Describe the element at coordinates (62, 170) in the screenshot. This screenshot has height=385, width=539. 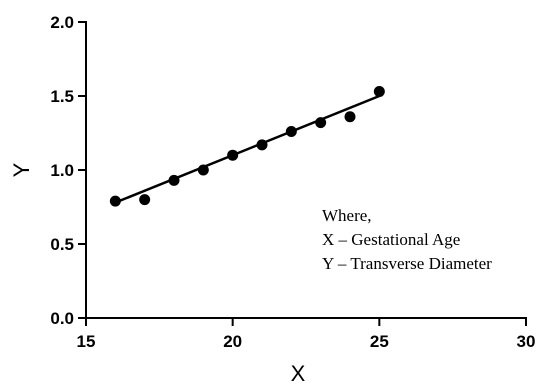
I see `y-tick-label: 1.0` at that location.